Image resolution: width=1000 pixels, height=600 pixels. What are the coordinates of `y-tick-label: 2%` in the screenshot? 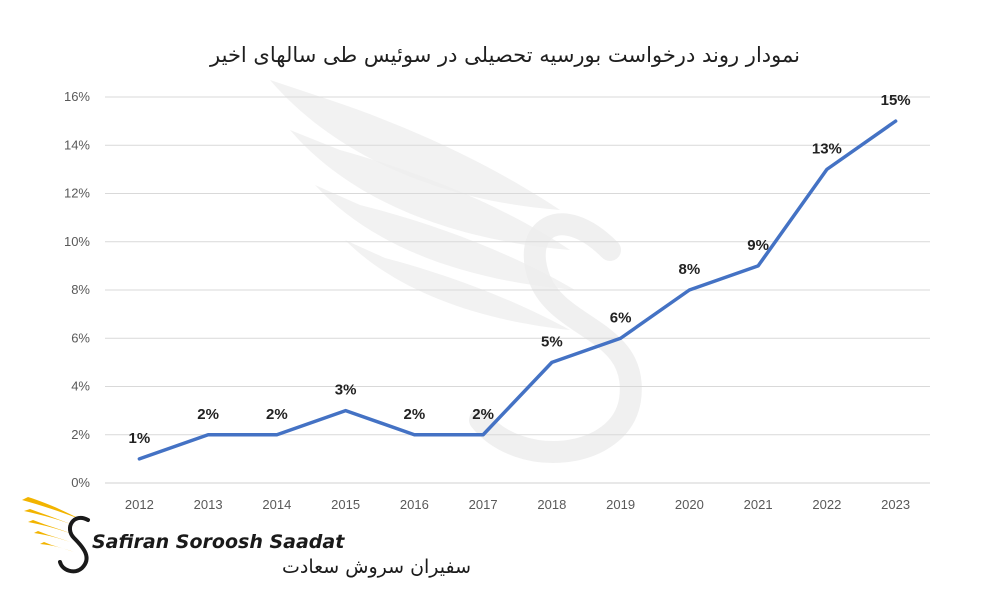 It's located at (80, 434).